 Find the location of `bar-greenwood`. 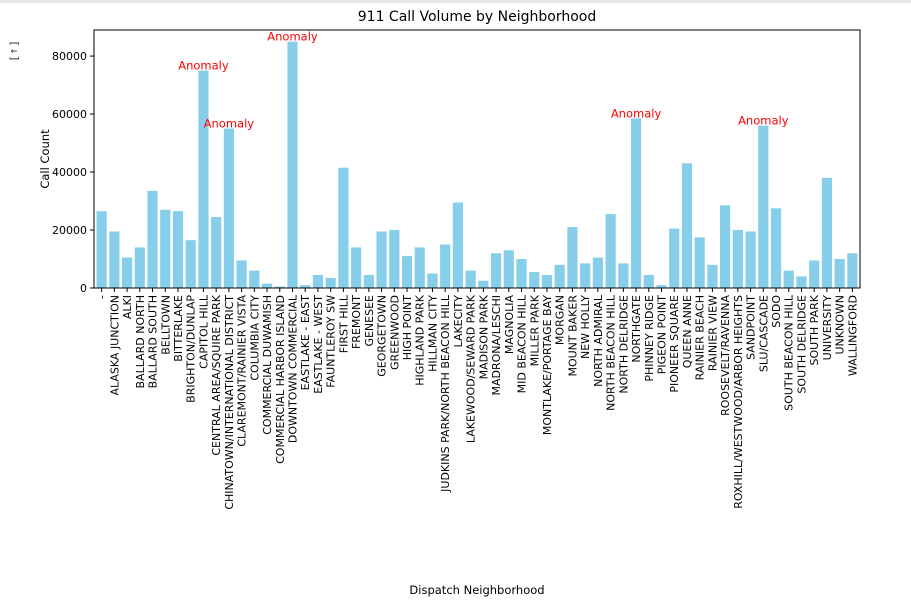

bar-greenwood is located at coordinates (394, 259).